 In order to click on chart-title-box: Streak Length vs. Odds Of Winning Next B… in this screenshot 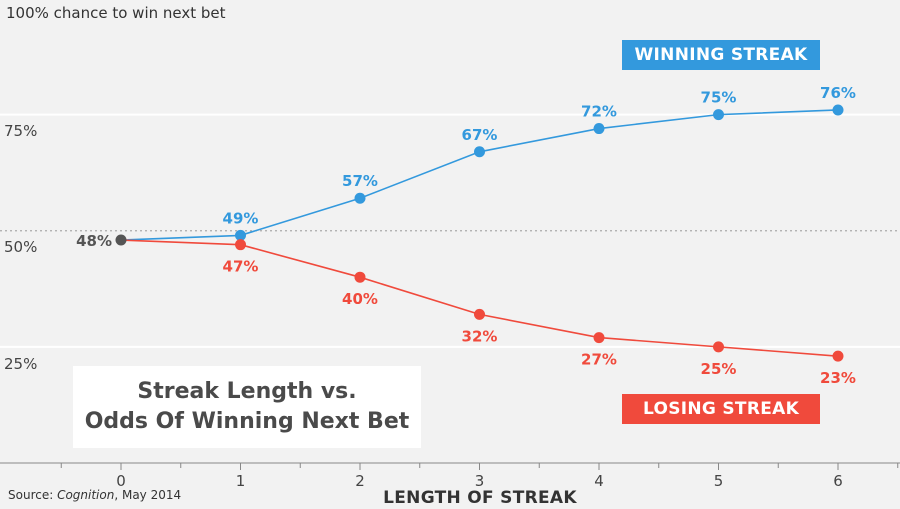, I will do `click(247, 407)`.